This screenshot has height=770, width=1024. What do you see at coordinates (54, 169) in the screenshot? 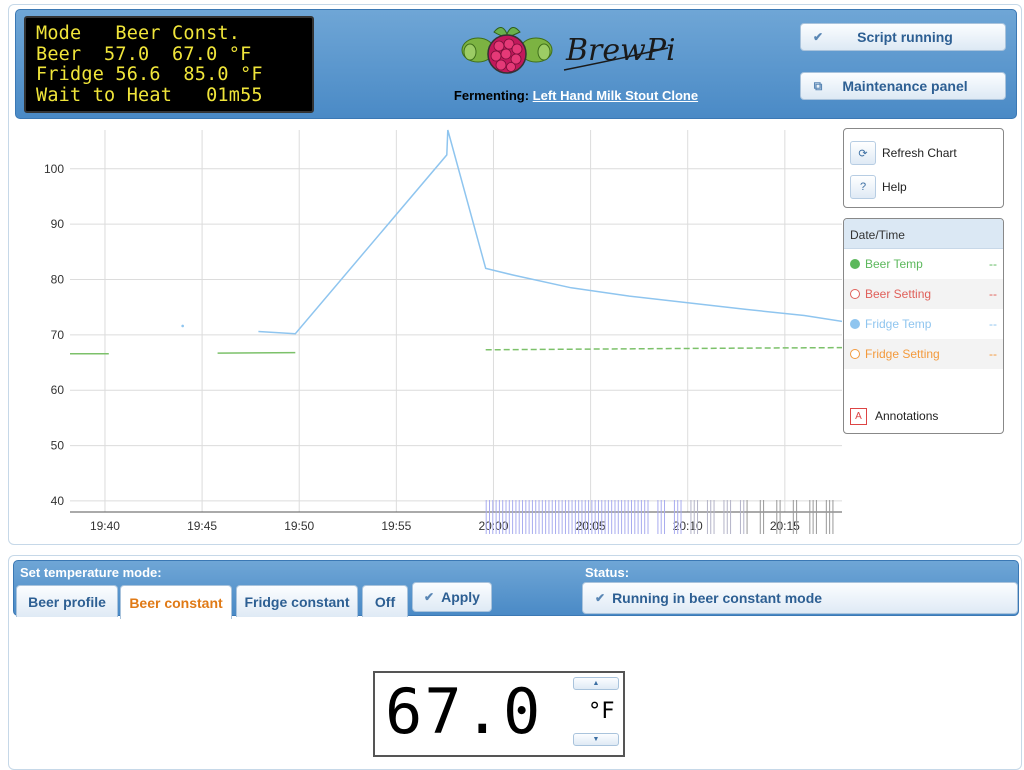
I see `y-tick-label: 100` at bounding box center [54, 169].